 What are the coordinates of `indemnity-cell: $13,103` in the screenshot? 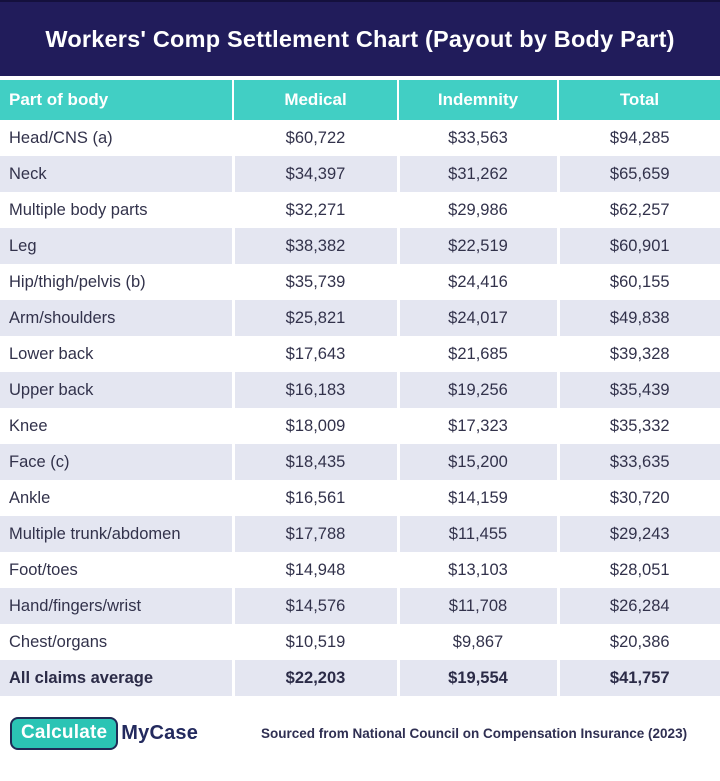 It's located at (477, 570).